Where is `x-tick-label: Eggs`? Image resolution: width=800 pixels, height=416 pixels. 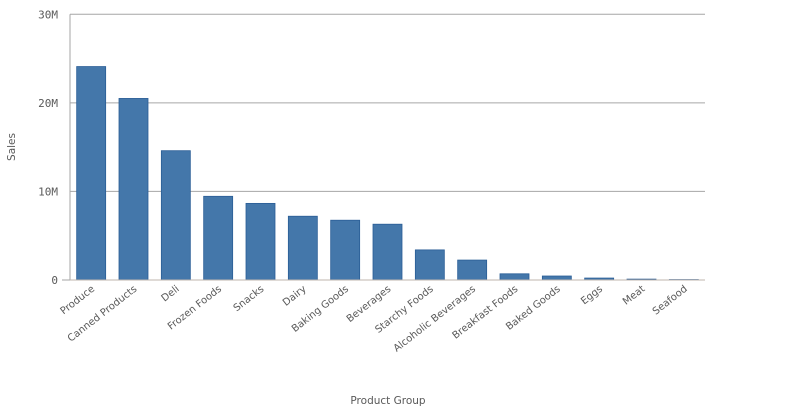
x-tick-label: Eggs is located at coordinates (592, 296).